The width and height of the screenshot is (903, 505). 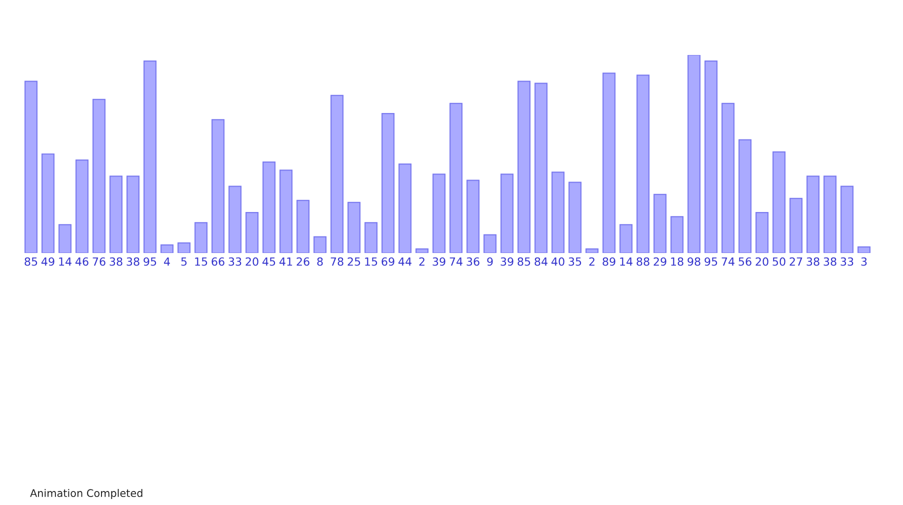 What do you see at coordinates (643, 261) in the screenshot?
I see `data-label: 88` at bounding box center [643, 261].